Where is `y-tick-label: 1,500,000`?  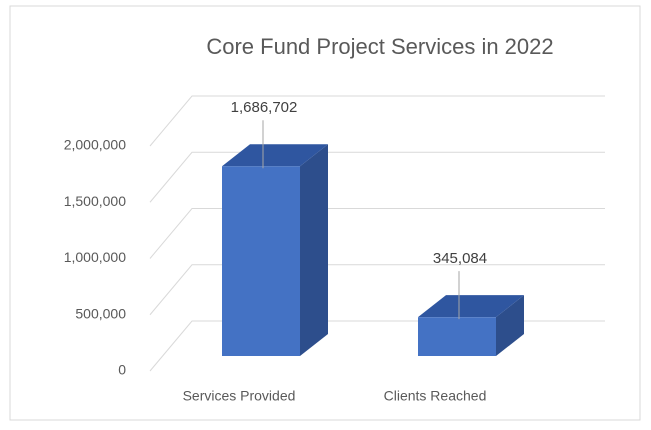 y-tick-label: 1,500,000 is located at coordinates (95, 201).